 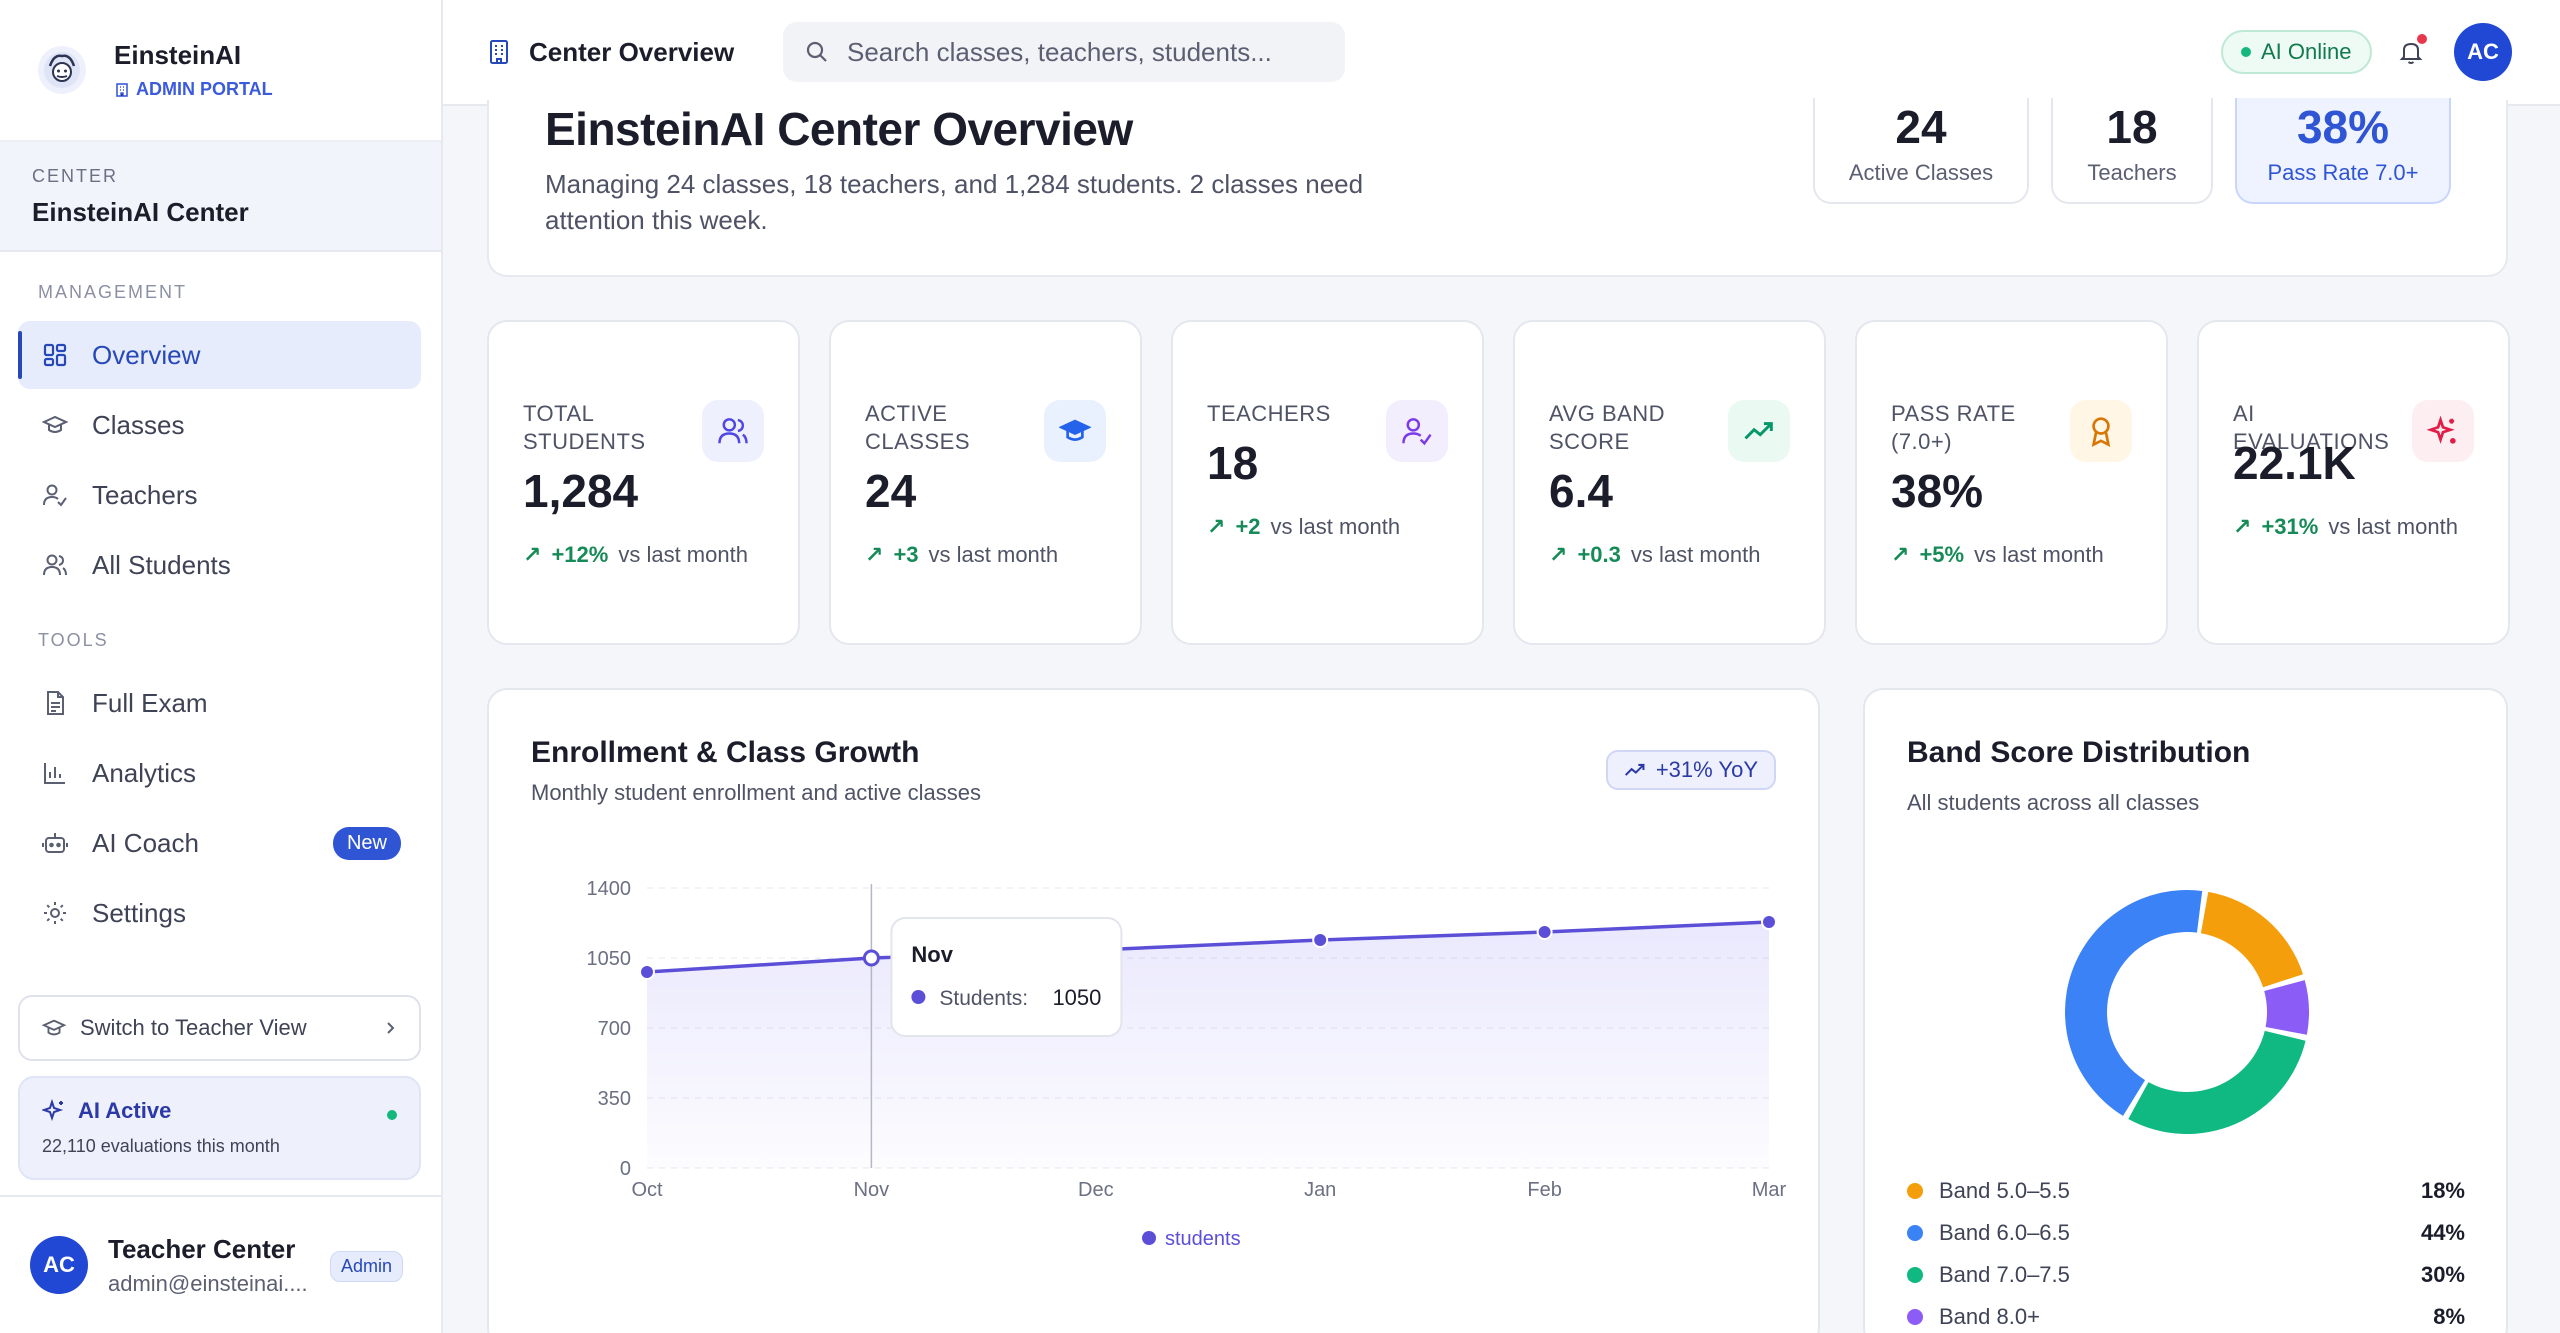 What do you see at coordinates (220, 71) in the screenshot?
I see `brand: EinsteinAI ADMIN PORTAL` at bounding box center [220, 71].